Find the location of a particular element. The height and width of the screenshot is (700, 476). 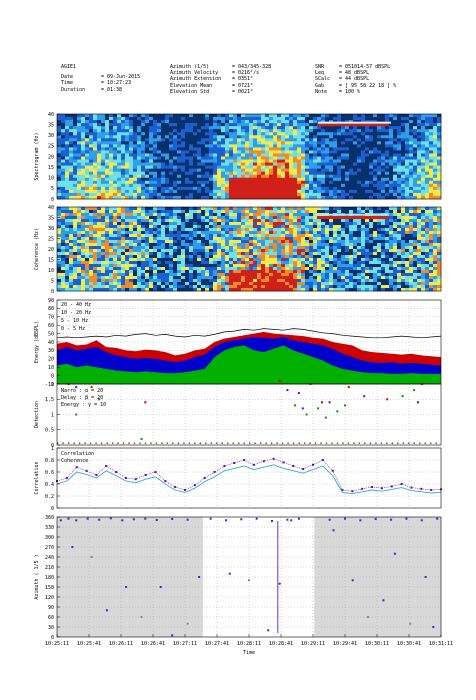

spectrogram-band is located at coordinates (355, 122).